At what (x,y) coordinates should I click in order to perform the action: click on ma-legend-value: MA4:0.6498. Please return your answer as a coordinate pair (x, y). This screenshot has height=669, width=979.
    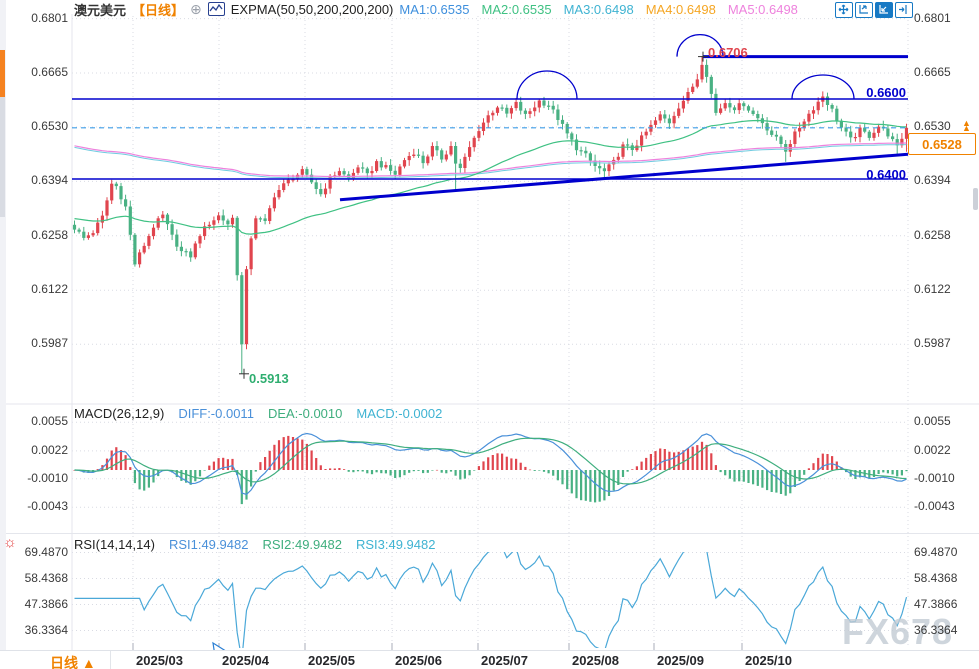
    Looking at the image, I should click on (680, 9).